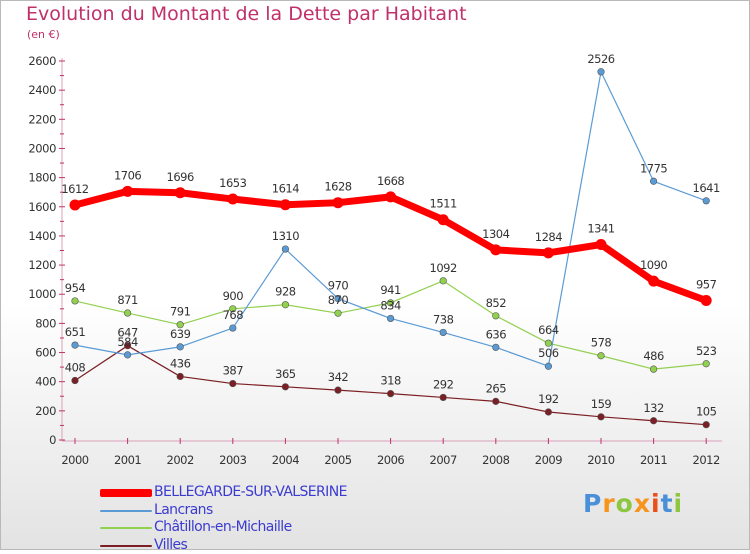  Describe the element at coordinates (496, 388) in the screenshot. I see `data-label: 265` at that location.